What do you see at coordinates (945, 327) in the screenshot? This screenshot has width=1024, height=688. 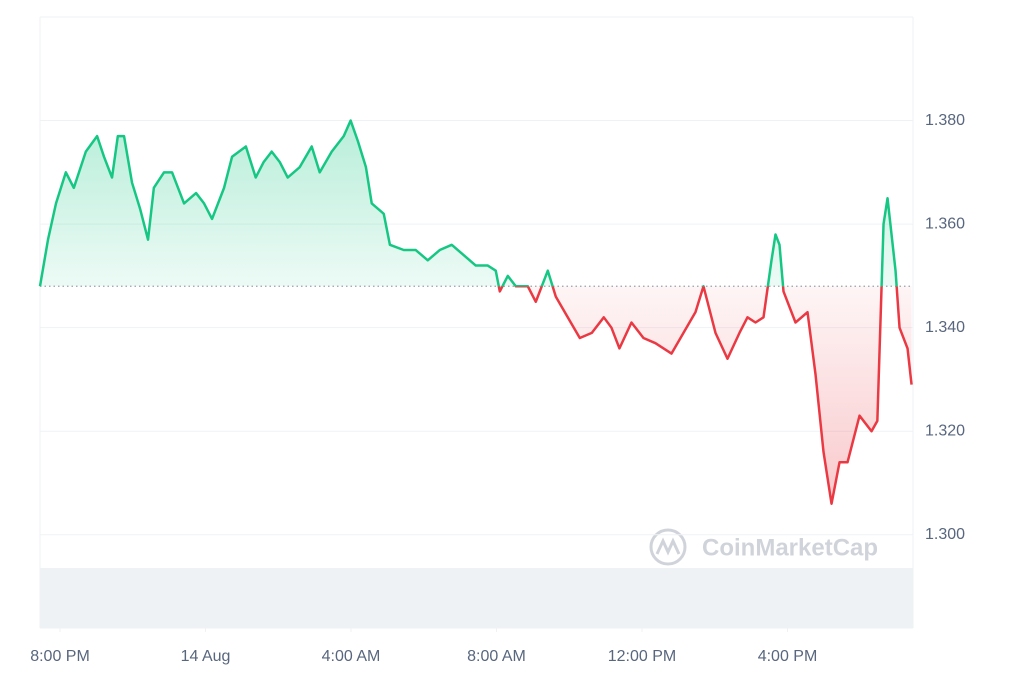 I see `y-tick-label: 1.340` at bounding box center [945, 327].